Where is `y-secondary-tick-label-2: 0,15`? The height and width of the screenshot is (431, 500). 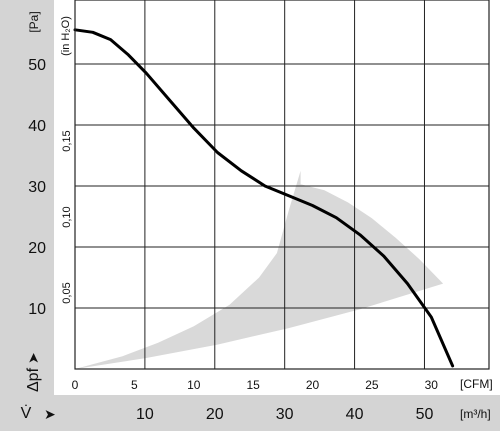 y-secondary-tick-label-2: 0,15 is located at coordinates (67, 140).